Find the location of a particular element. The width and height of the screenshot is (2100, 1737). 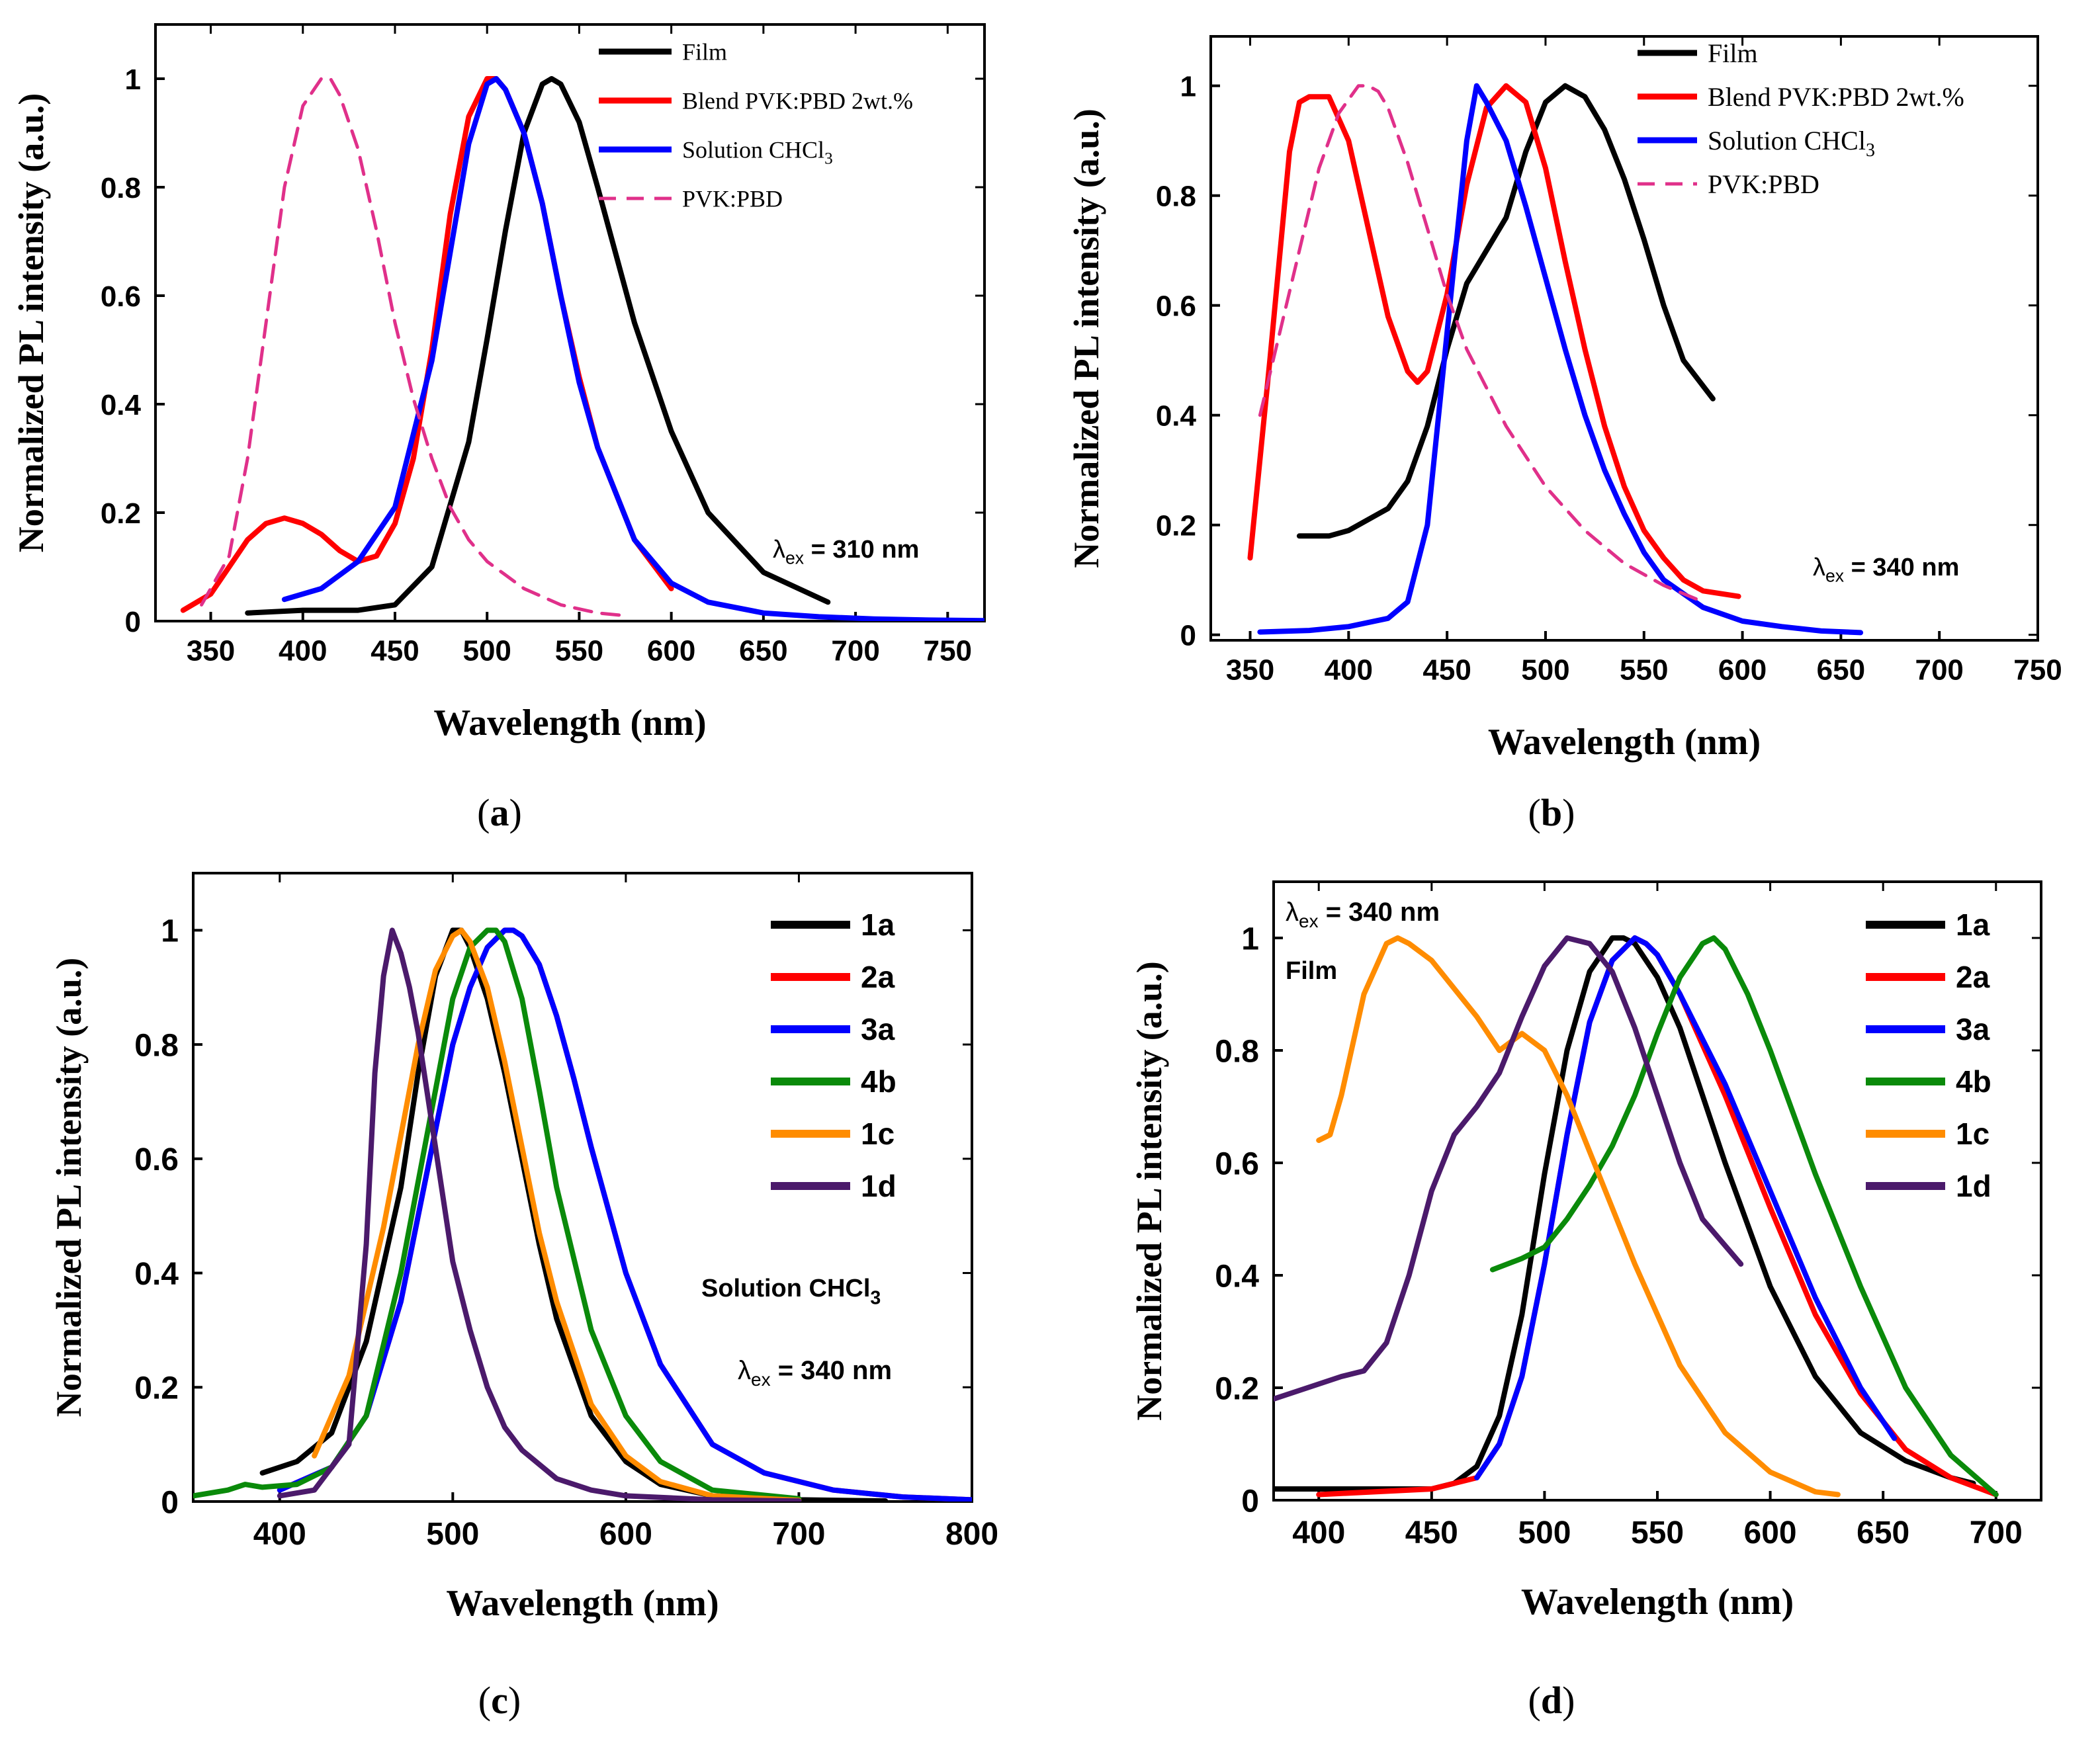

condition-annotation: Solution CHCl3 is located at coordinates (791, 1291).